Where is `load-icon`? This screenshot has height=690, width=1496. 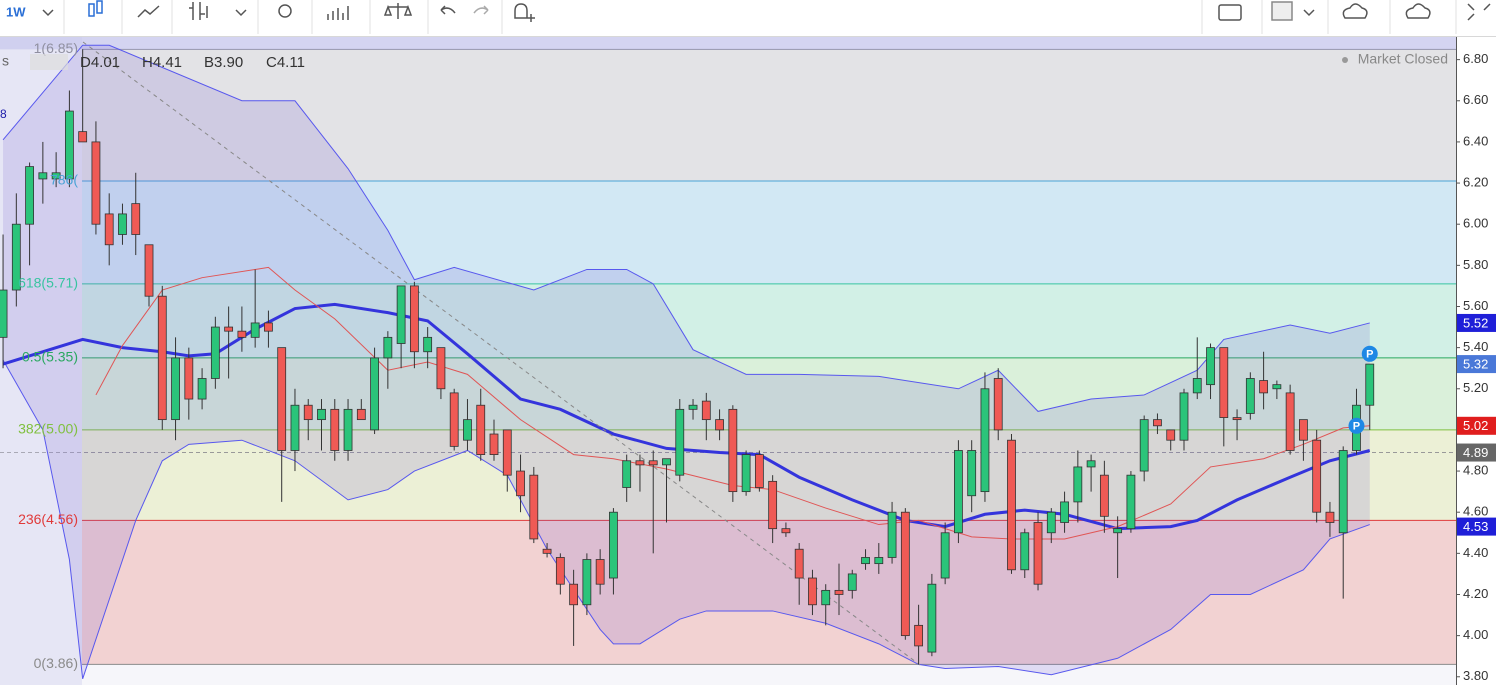 load-icon is located at coordinates (1355, 11).